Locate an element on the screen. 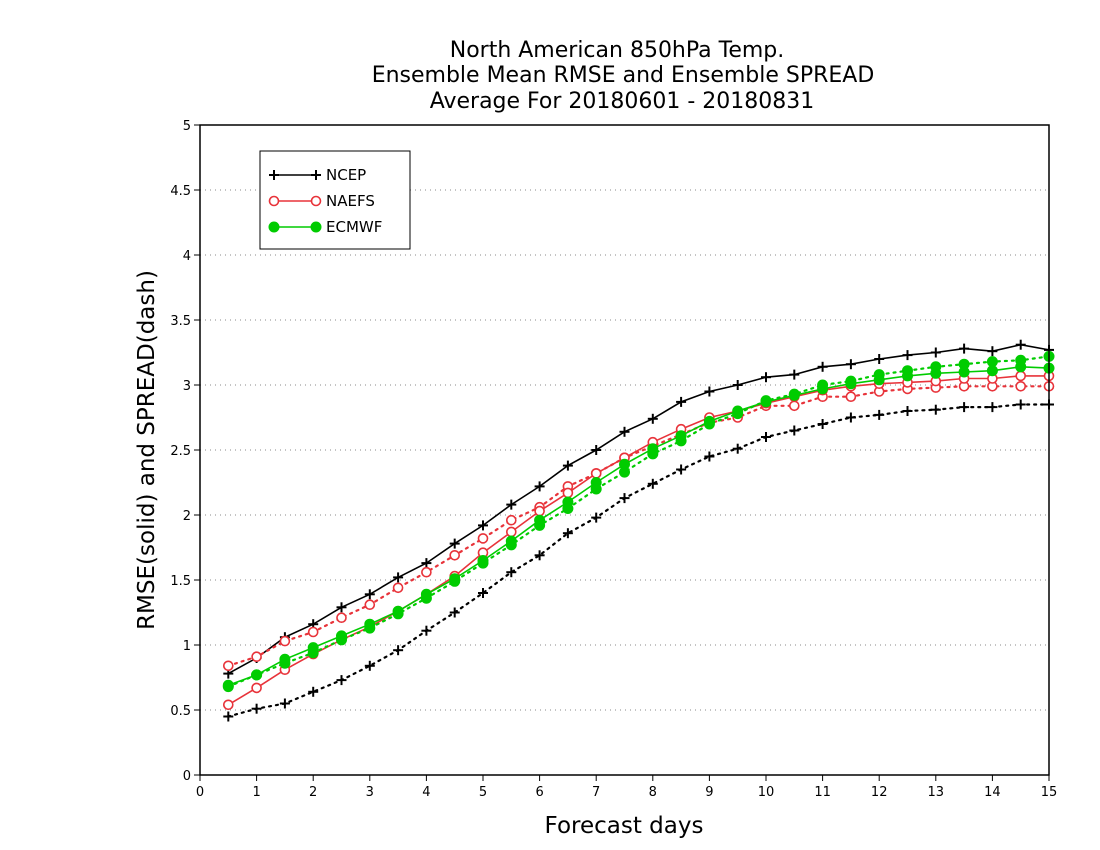 The height and width of the screenshot is (850, 1100). legend-box is located at coordinates (335, 200).